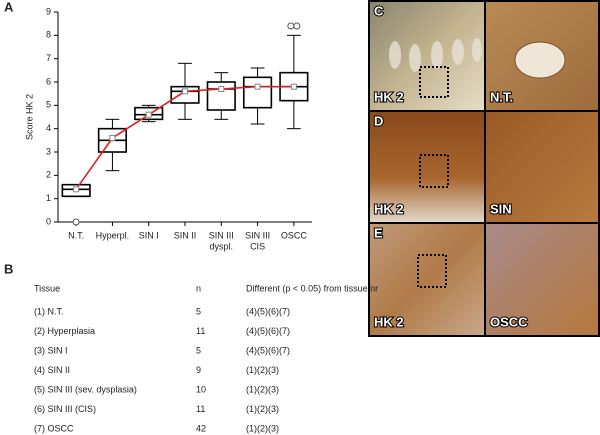 This screenshot has width=600, height=435. What do you see at coordinates (48, 221) in the screenshot?
I see `y-tick-label: 0` at bounding box center [48, 221].